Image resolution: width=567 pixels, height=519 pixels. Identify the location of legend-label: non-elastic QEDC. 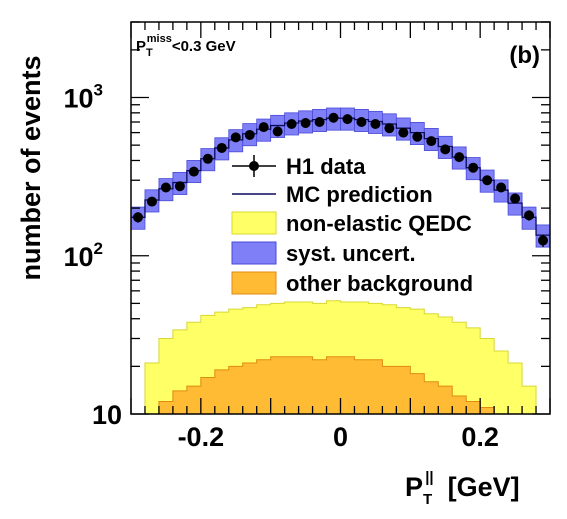
(379, 223).